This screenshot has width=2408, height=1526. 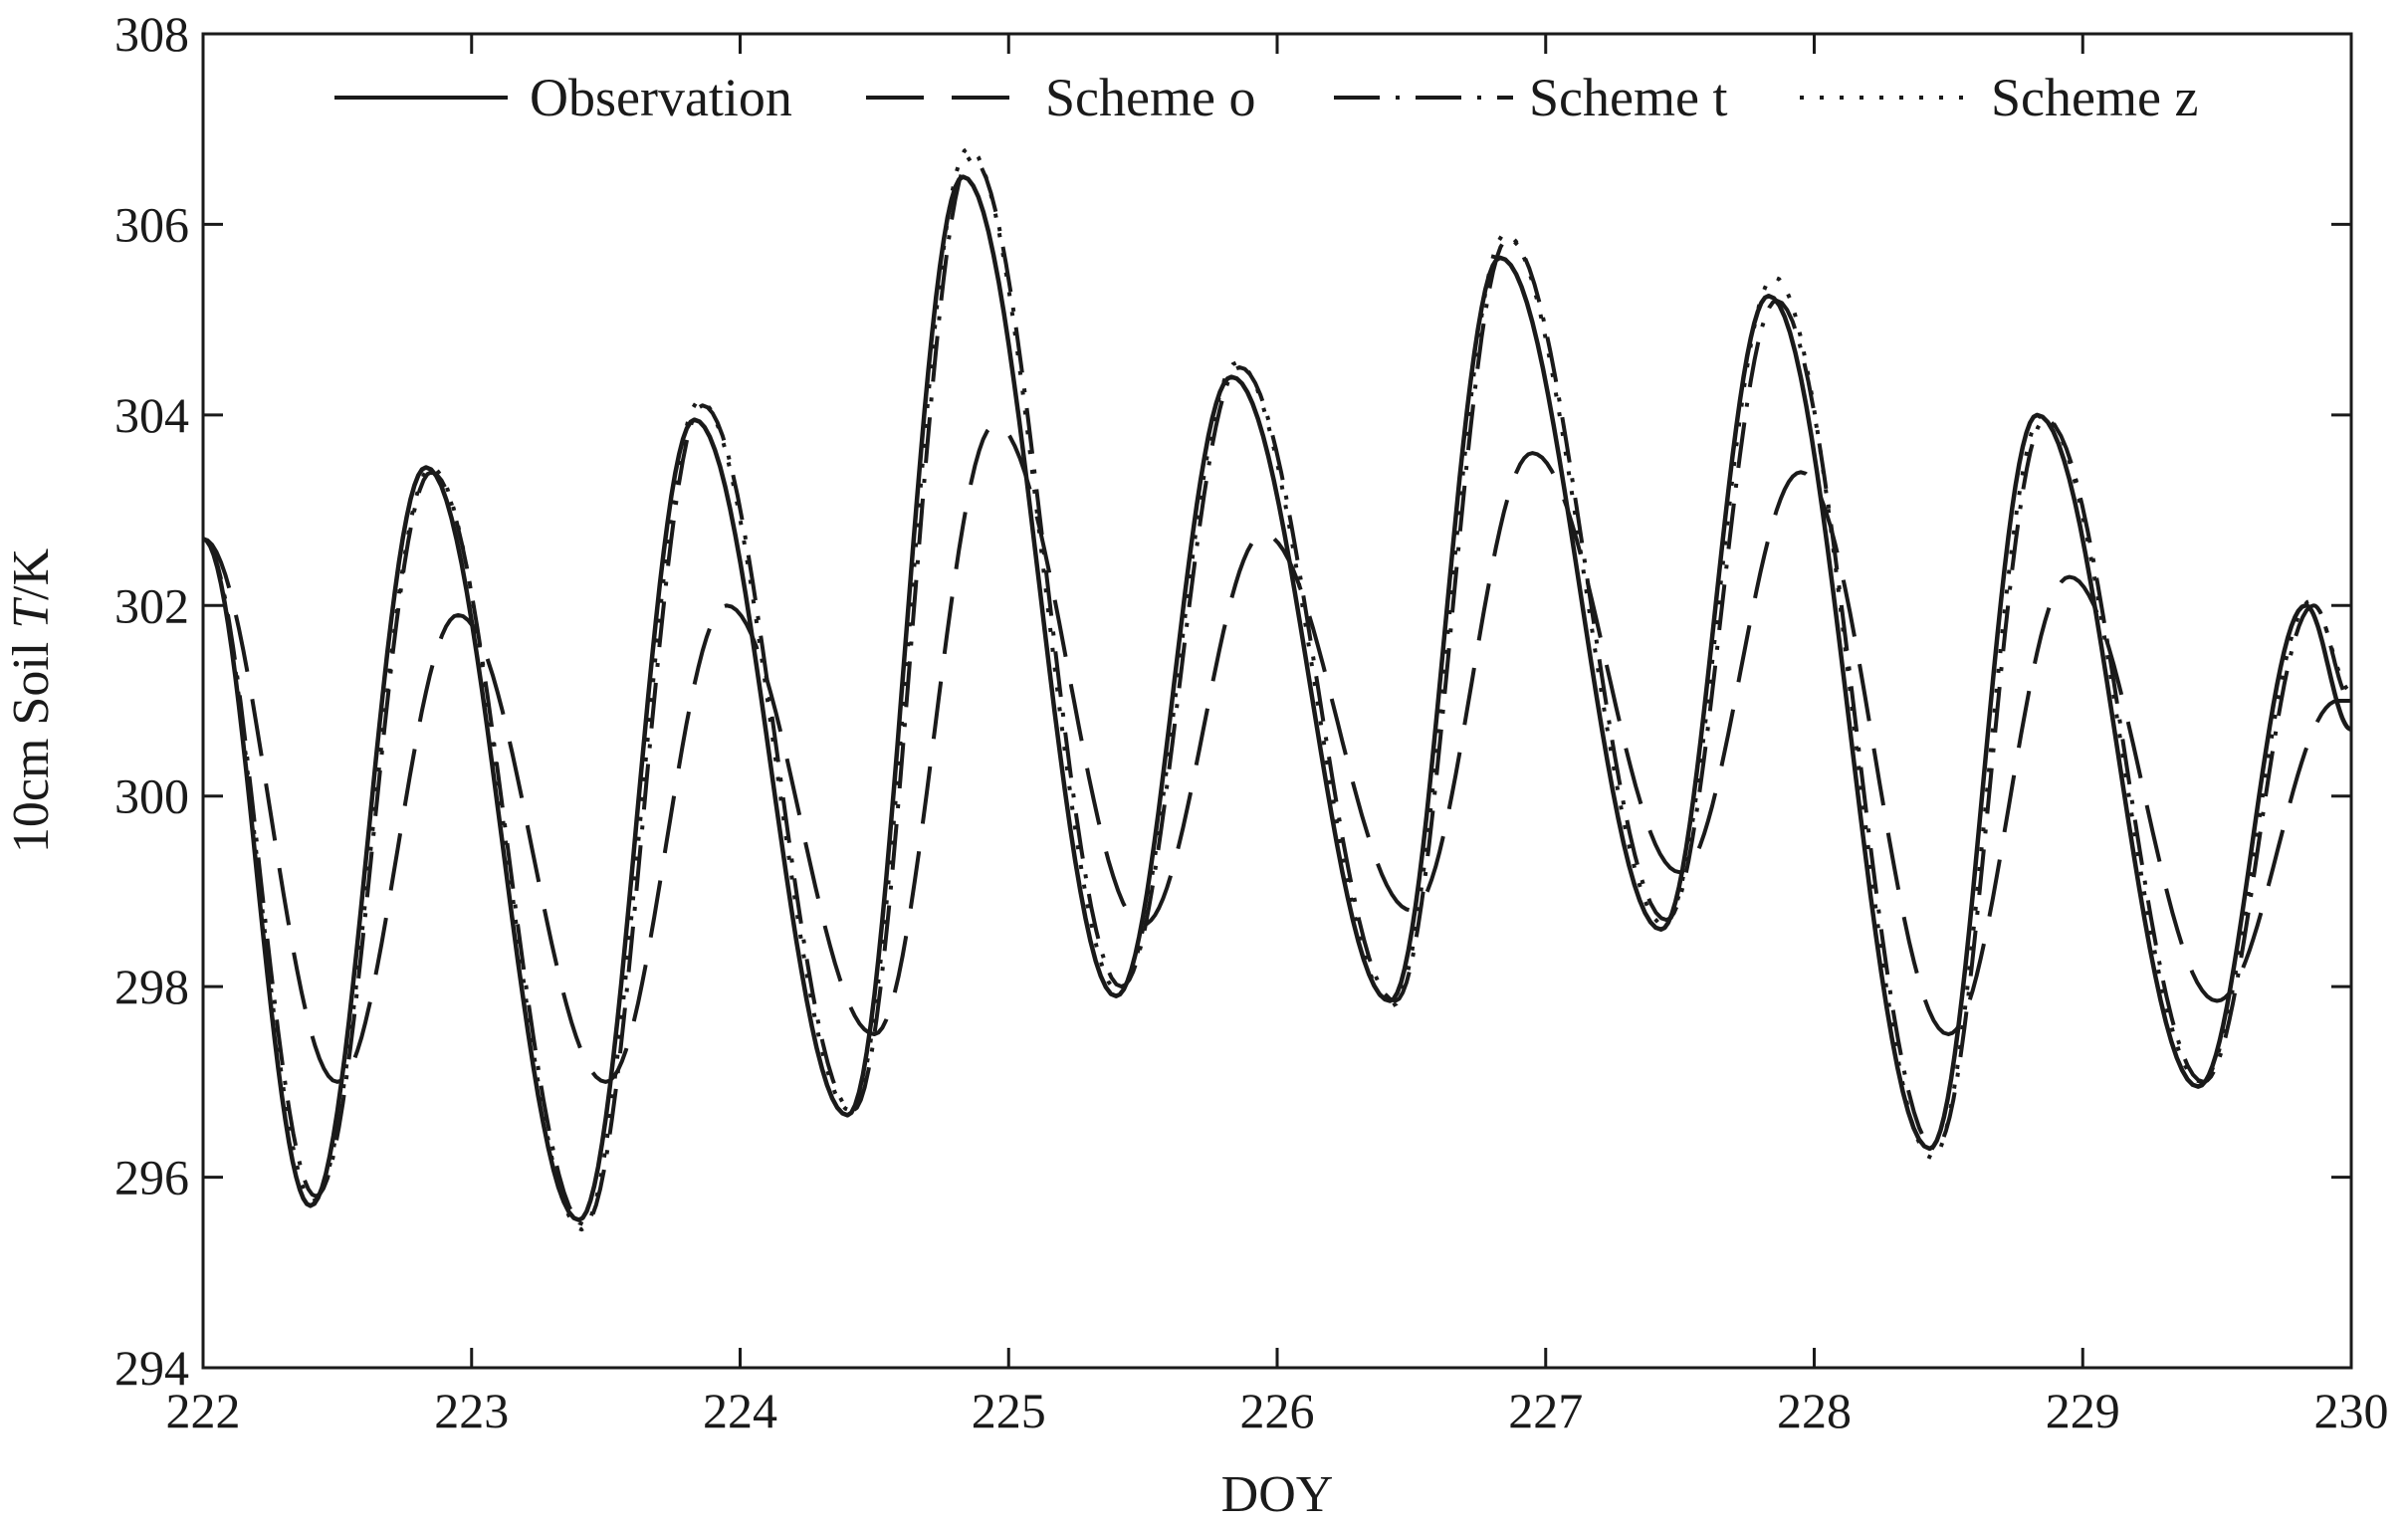 I want to click on legend-label: Scheme z, so click(x=2094, y=98).